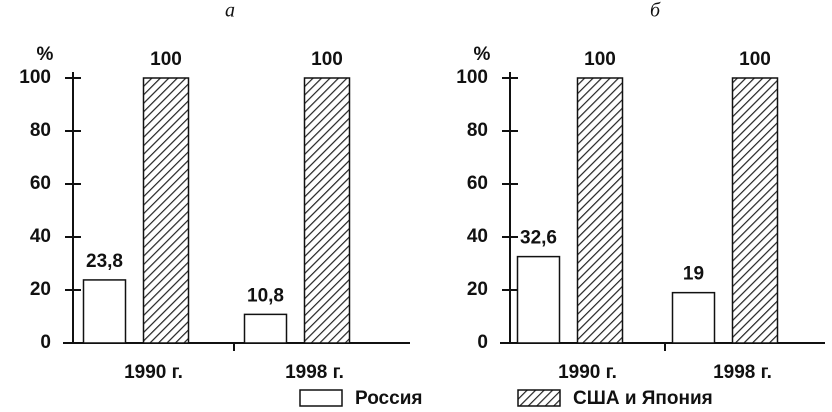 The width and height of the screenshot is (832, 412). Describe the element at coordinates (388, 398) in the screenshot. I see `legend-label: Россия` at that location.